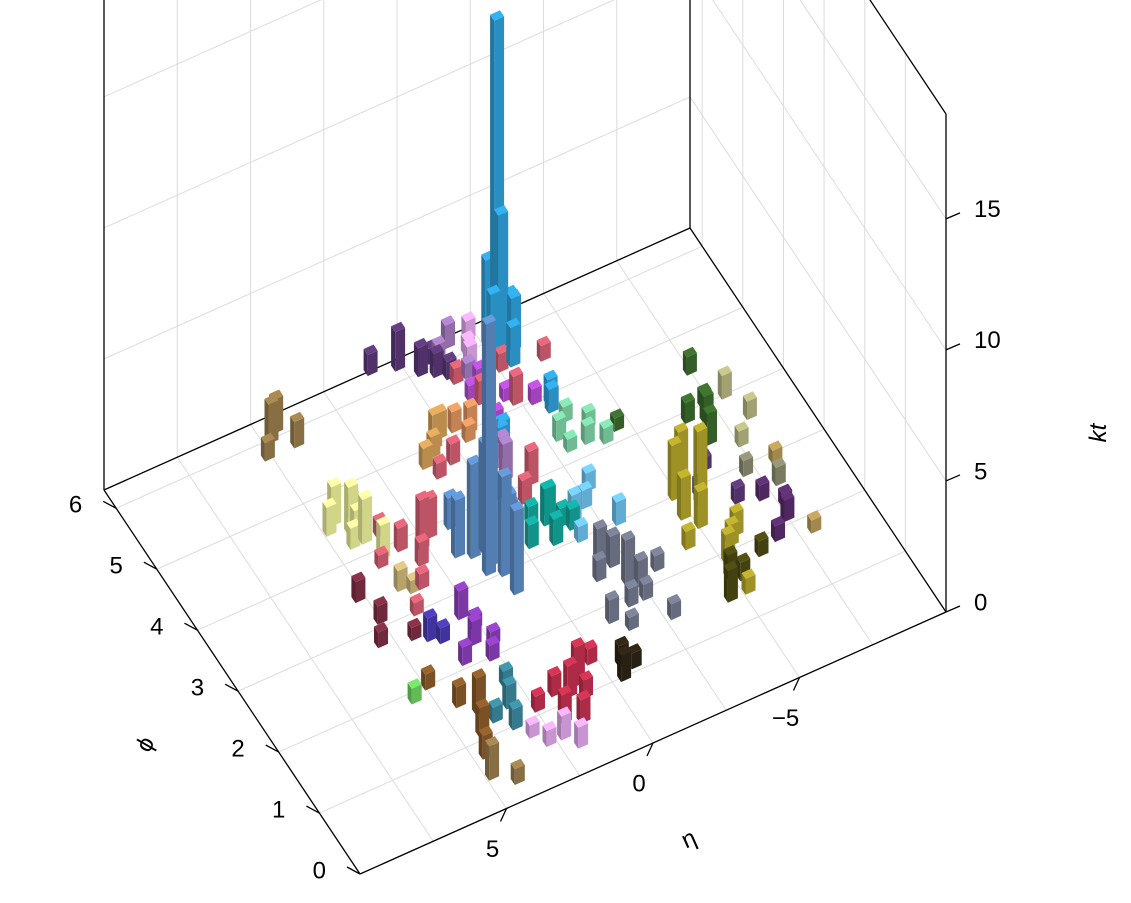 This screenshot has height=903, width=1131. I want to click on floor-grid-line, so click(305, 649).